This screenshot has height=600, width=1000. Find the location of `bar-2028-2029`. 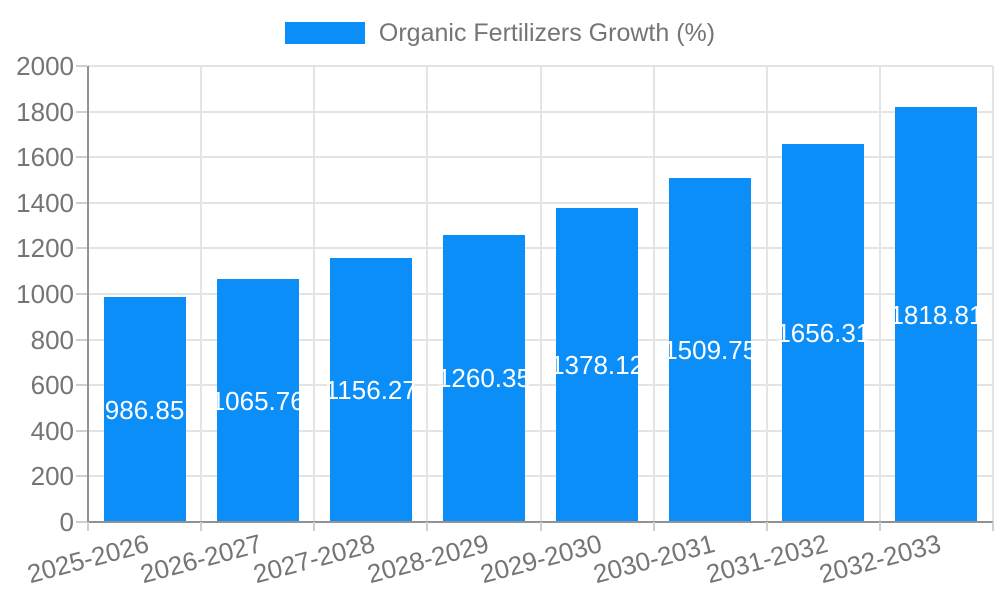

bar-2028-2029 is located at coordinates (483, 378).